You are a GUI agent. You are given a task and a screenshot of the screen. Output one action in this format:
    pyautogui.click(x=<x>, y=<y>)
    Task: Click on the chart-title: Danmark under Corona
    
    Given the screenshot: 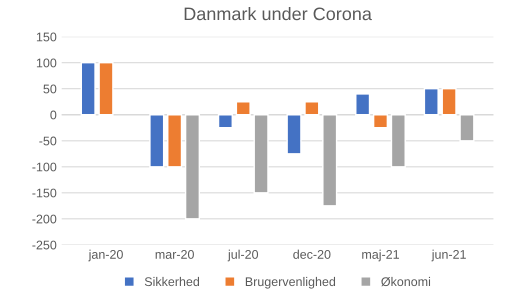 What is the action you would take?
    pyautogui.click(x=278, y=13)
    